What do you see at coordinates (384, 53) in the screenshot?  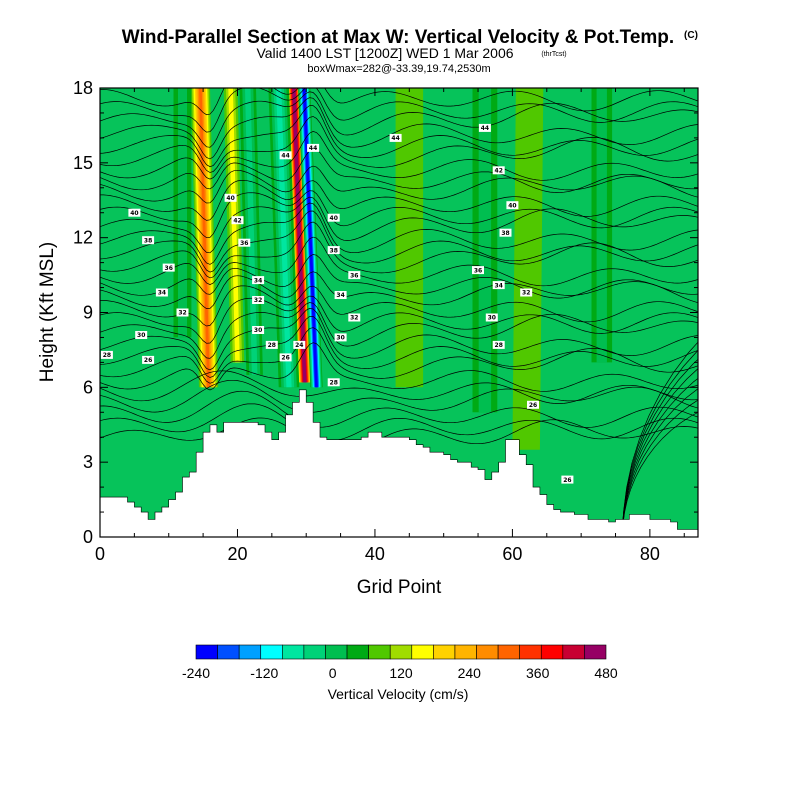 I see `chart-subtitle: Valid 1400 LST [1200Z] WED 1 Mar 2006` at bounding box center [384, 53].